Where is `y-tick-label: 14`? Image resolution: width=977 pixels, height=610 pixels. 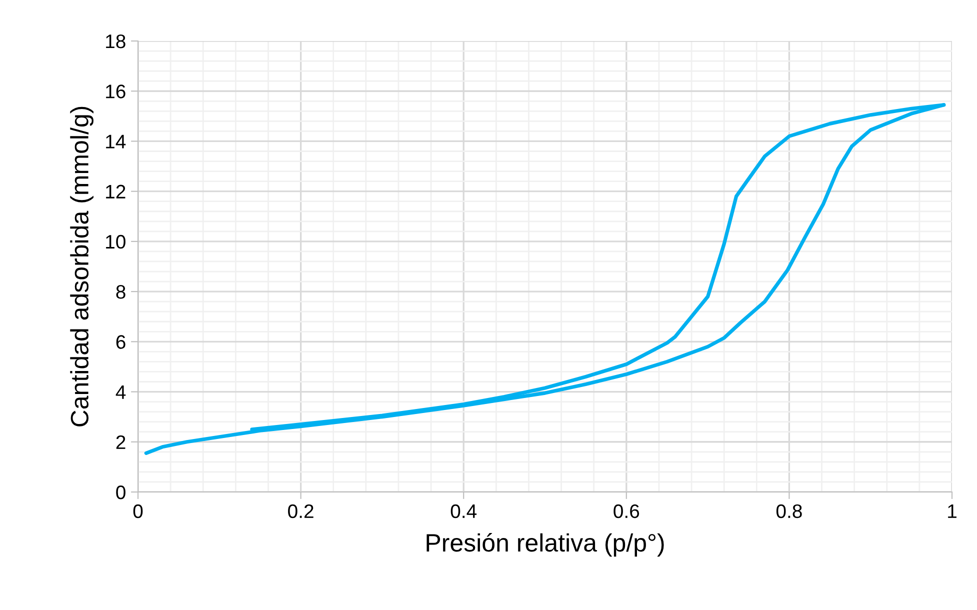
y-tick-label: 14 is located at coordinates (116, 141).